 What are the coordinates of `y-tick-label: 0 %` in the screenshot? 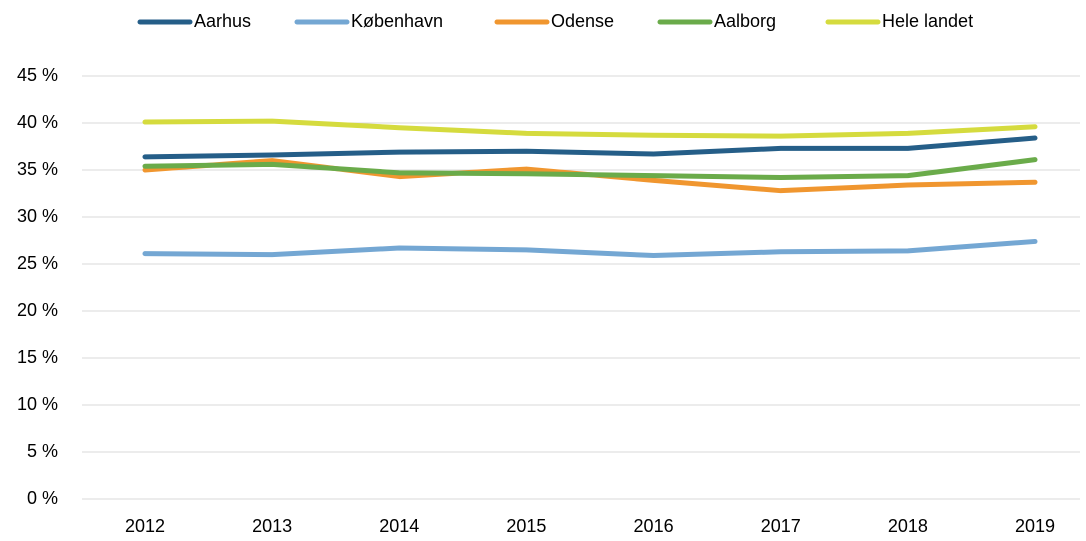 It's located at (42, 498).